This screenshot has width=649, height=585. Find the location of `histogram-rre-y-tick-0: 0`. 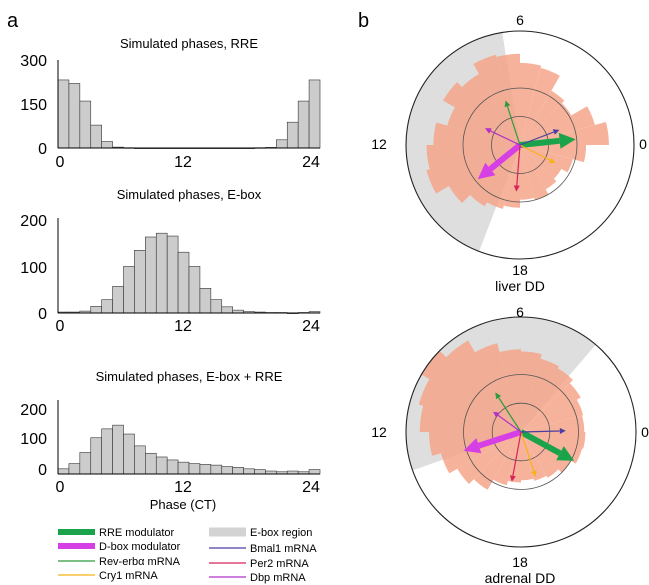

histogram-rre-y-tick-0: 0 is located at coordinates (42, 149).